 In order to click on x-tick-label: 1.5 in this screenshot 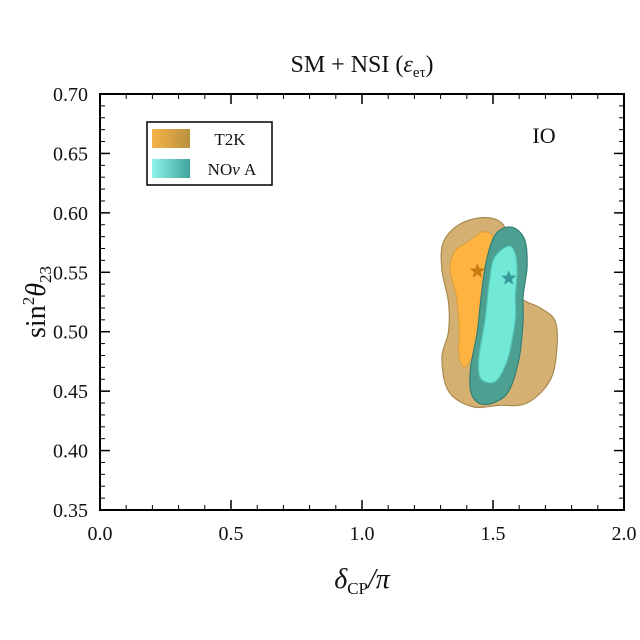, I will do `click(493, 534)`.